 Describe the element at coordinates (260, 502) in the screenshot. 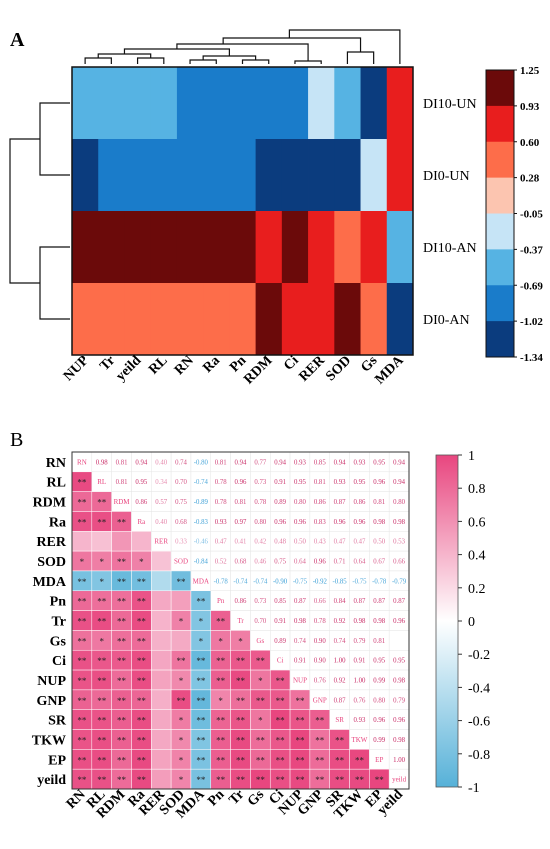

I see `correlation-value: 0.78` at that location.